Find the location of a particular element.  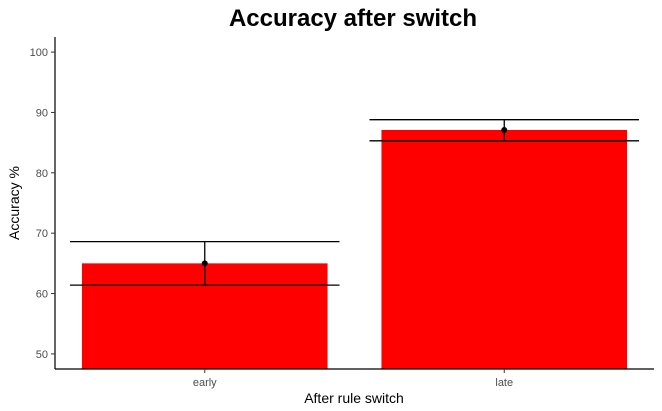

y-tick-label-70: 70 is located at coordinates (42, 234).